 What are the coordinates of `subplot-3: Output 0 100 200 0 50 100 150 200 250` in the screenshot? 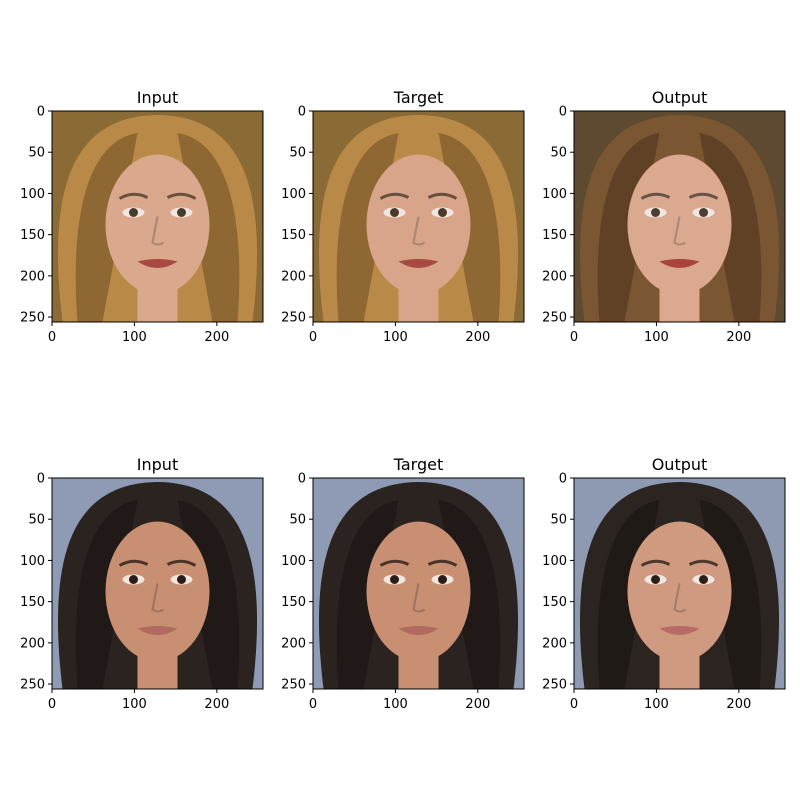 It's located at (664, 216).